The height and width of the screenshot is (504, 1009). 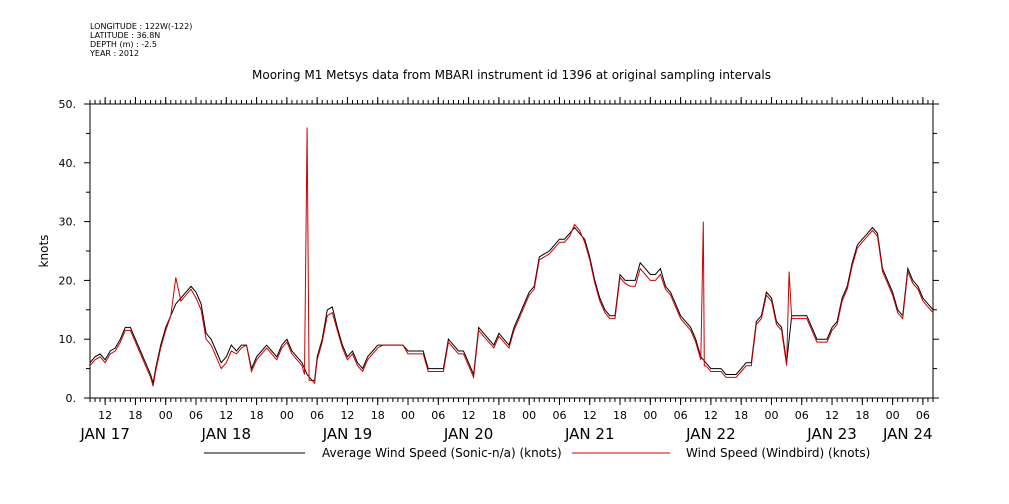 What do you see at coordinates (778, 453) in the screenshot?
I see `legend-label-windbird: Wind Speed (Windbird) (knots)` at bounding box center [778, 453].